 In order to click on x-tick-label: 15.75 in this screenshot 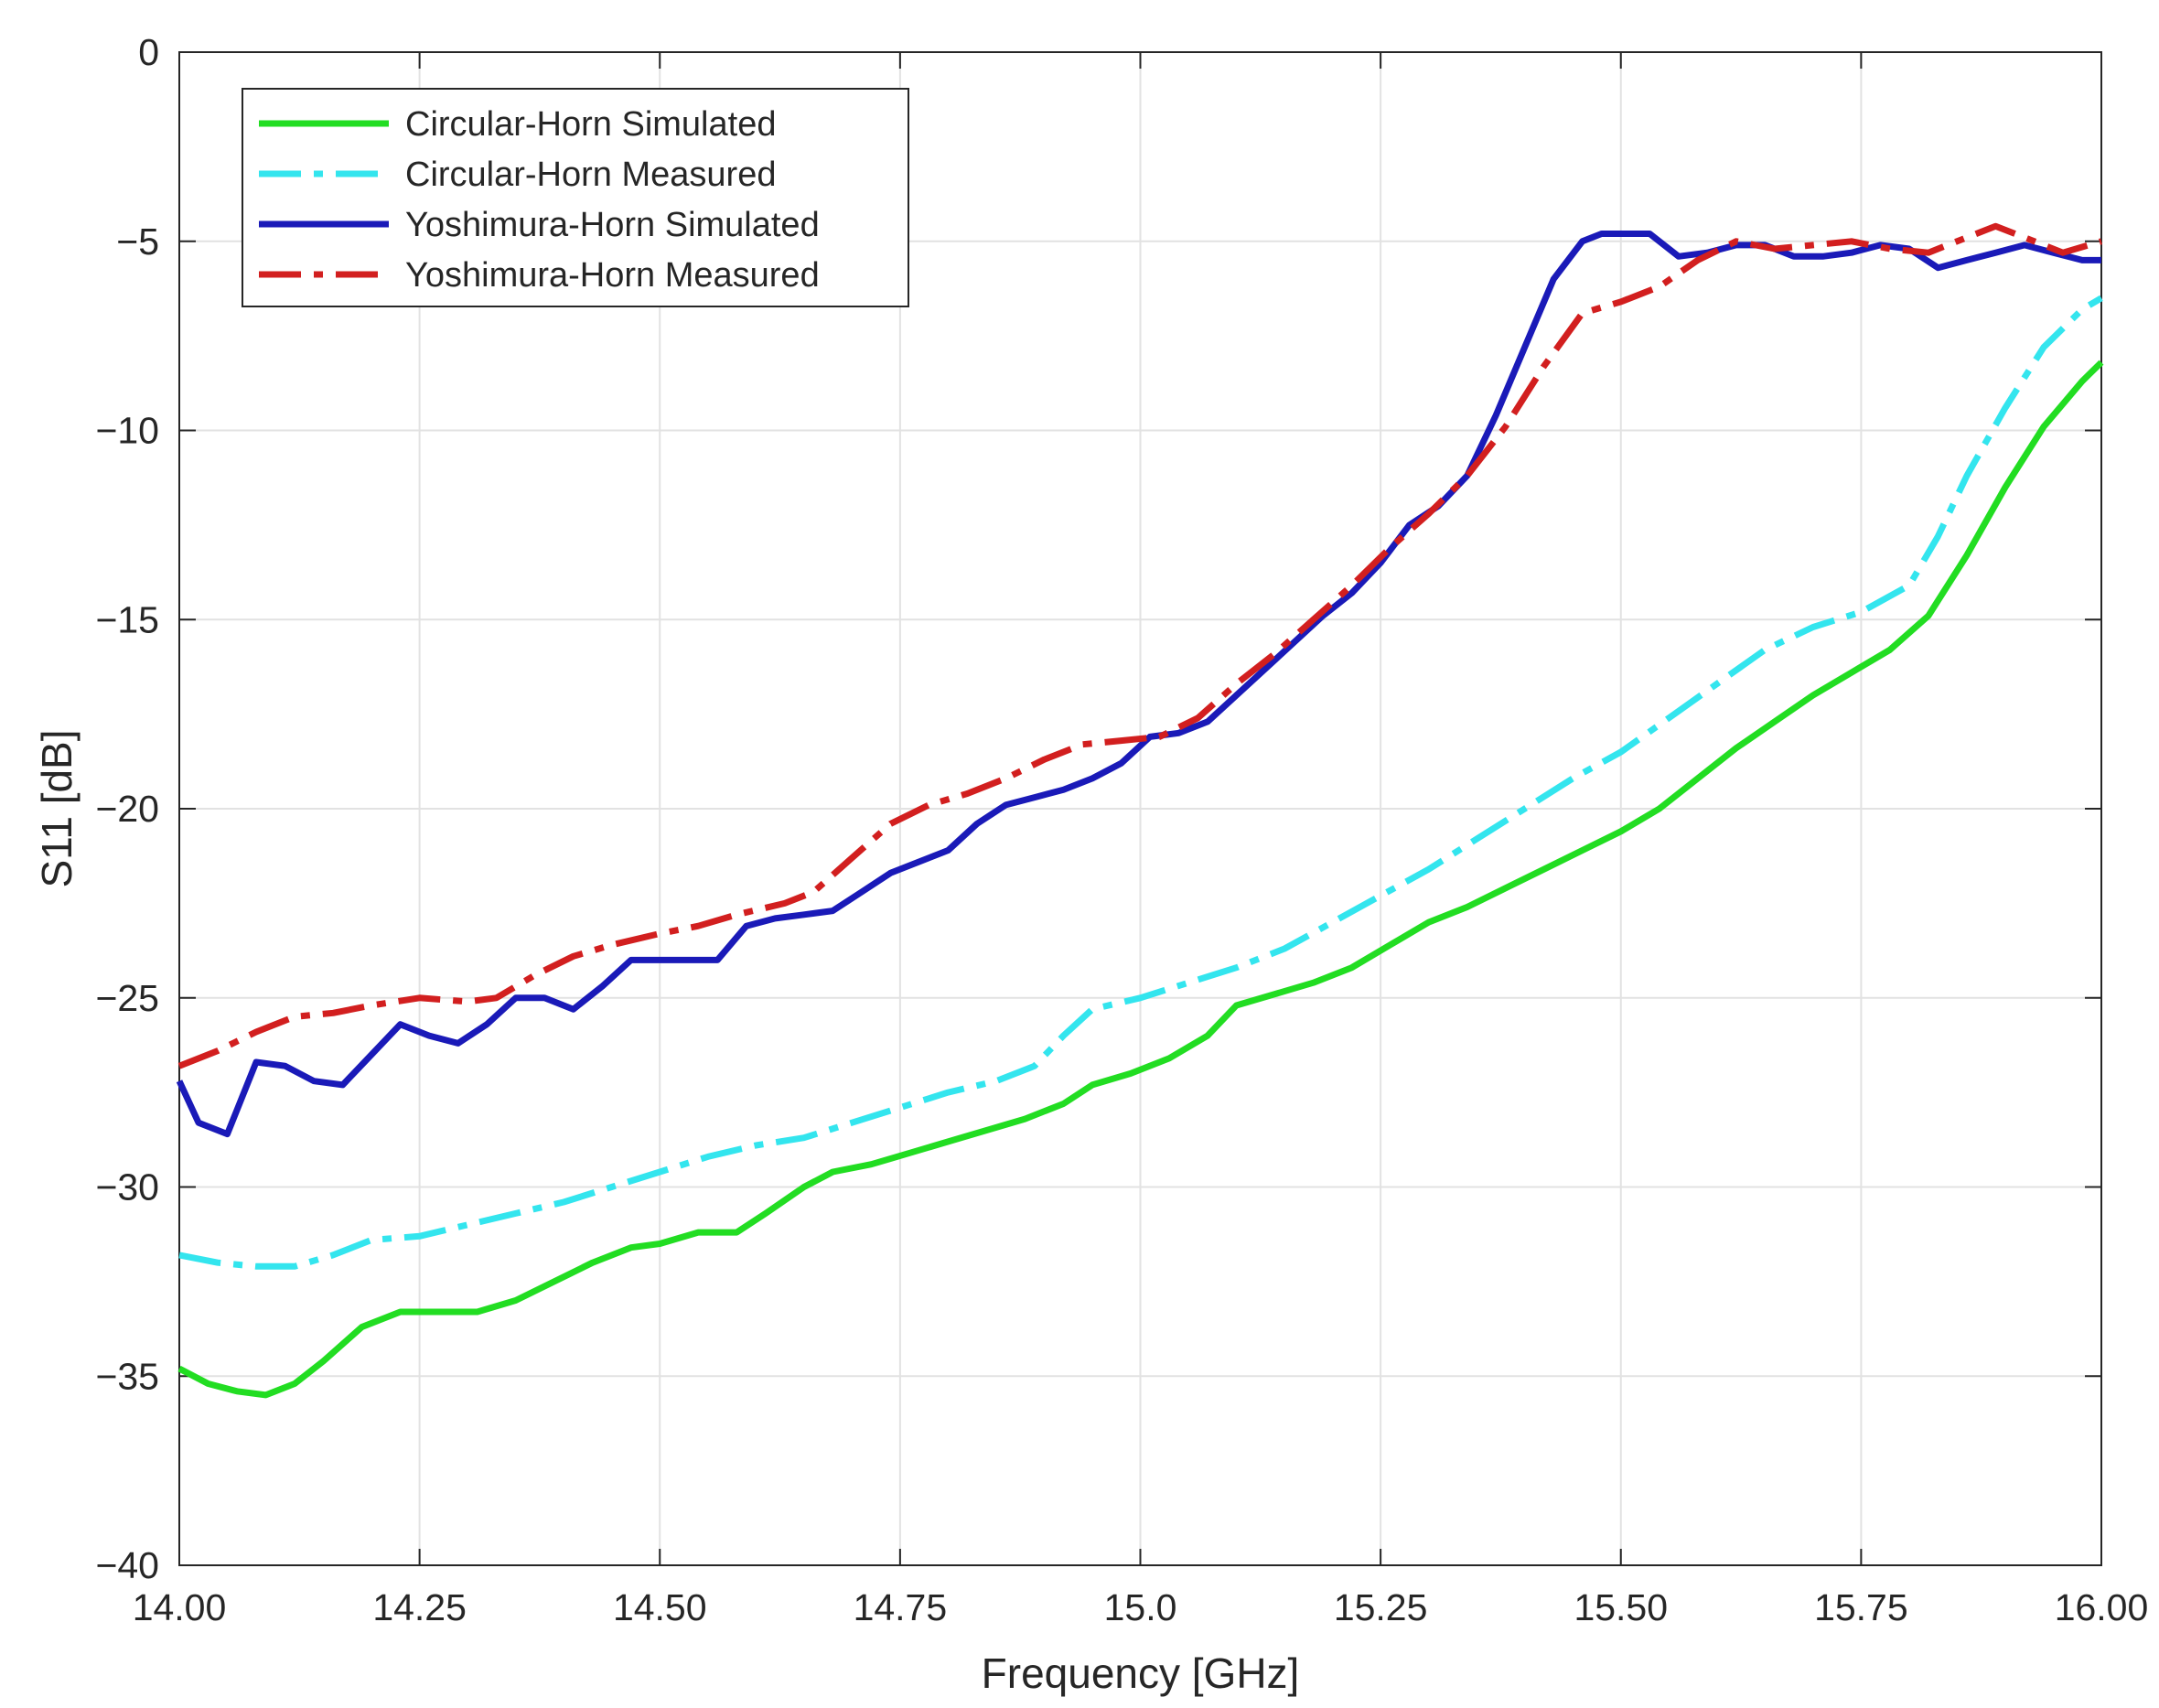, I will do `click(1861, 1607)`.